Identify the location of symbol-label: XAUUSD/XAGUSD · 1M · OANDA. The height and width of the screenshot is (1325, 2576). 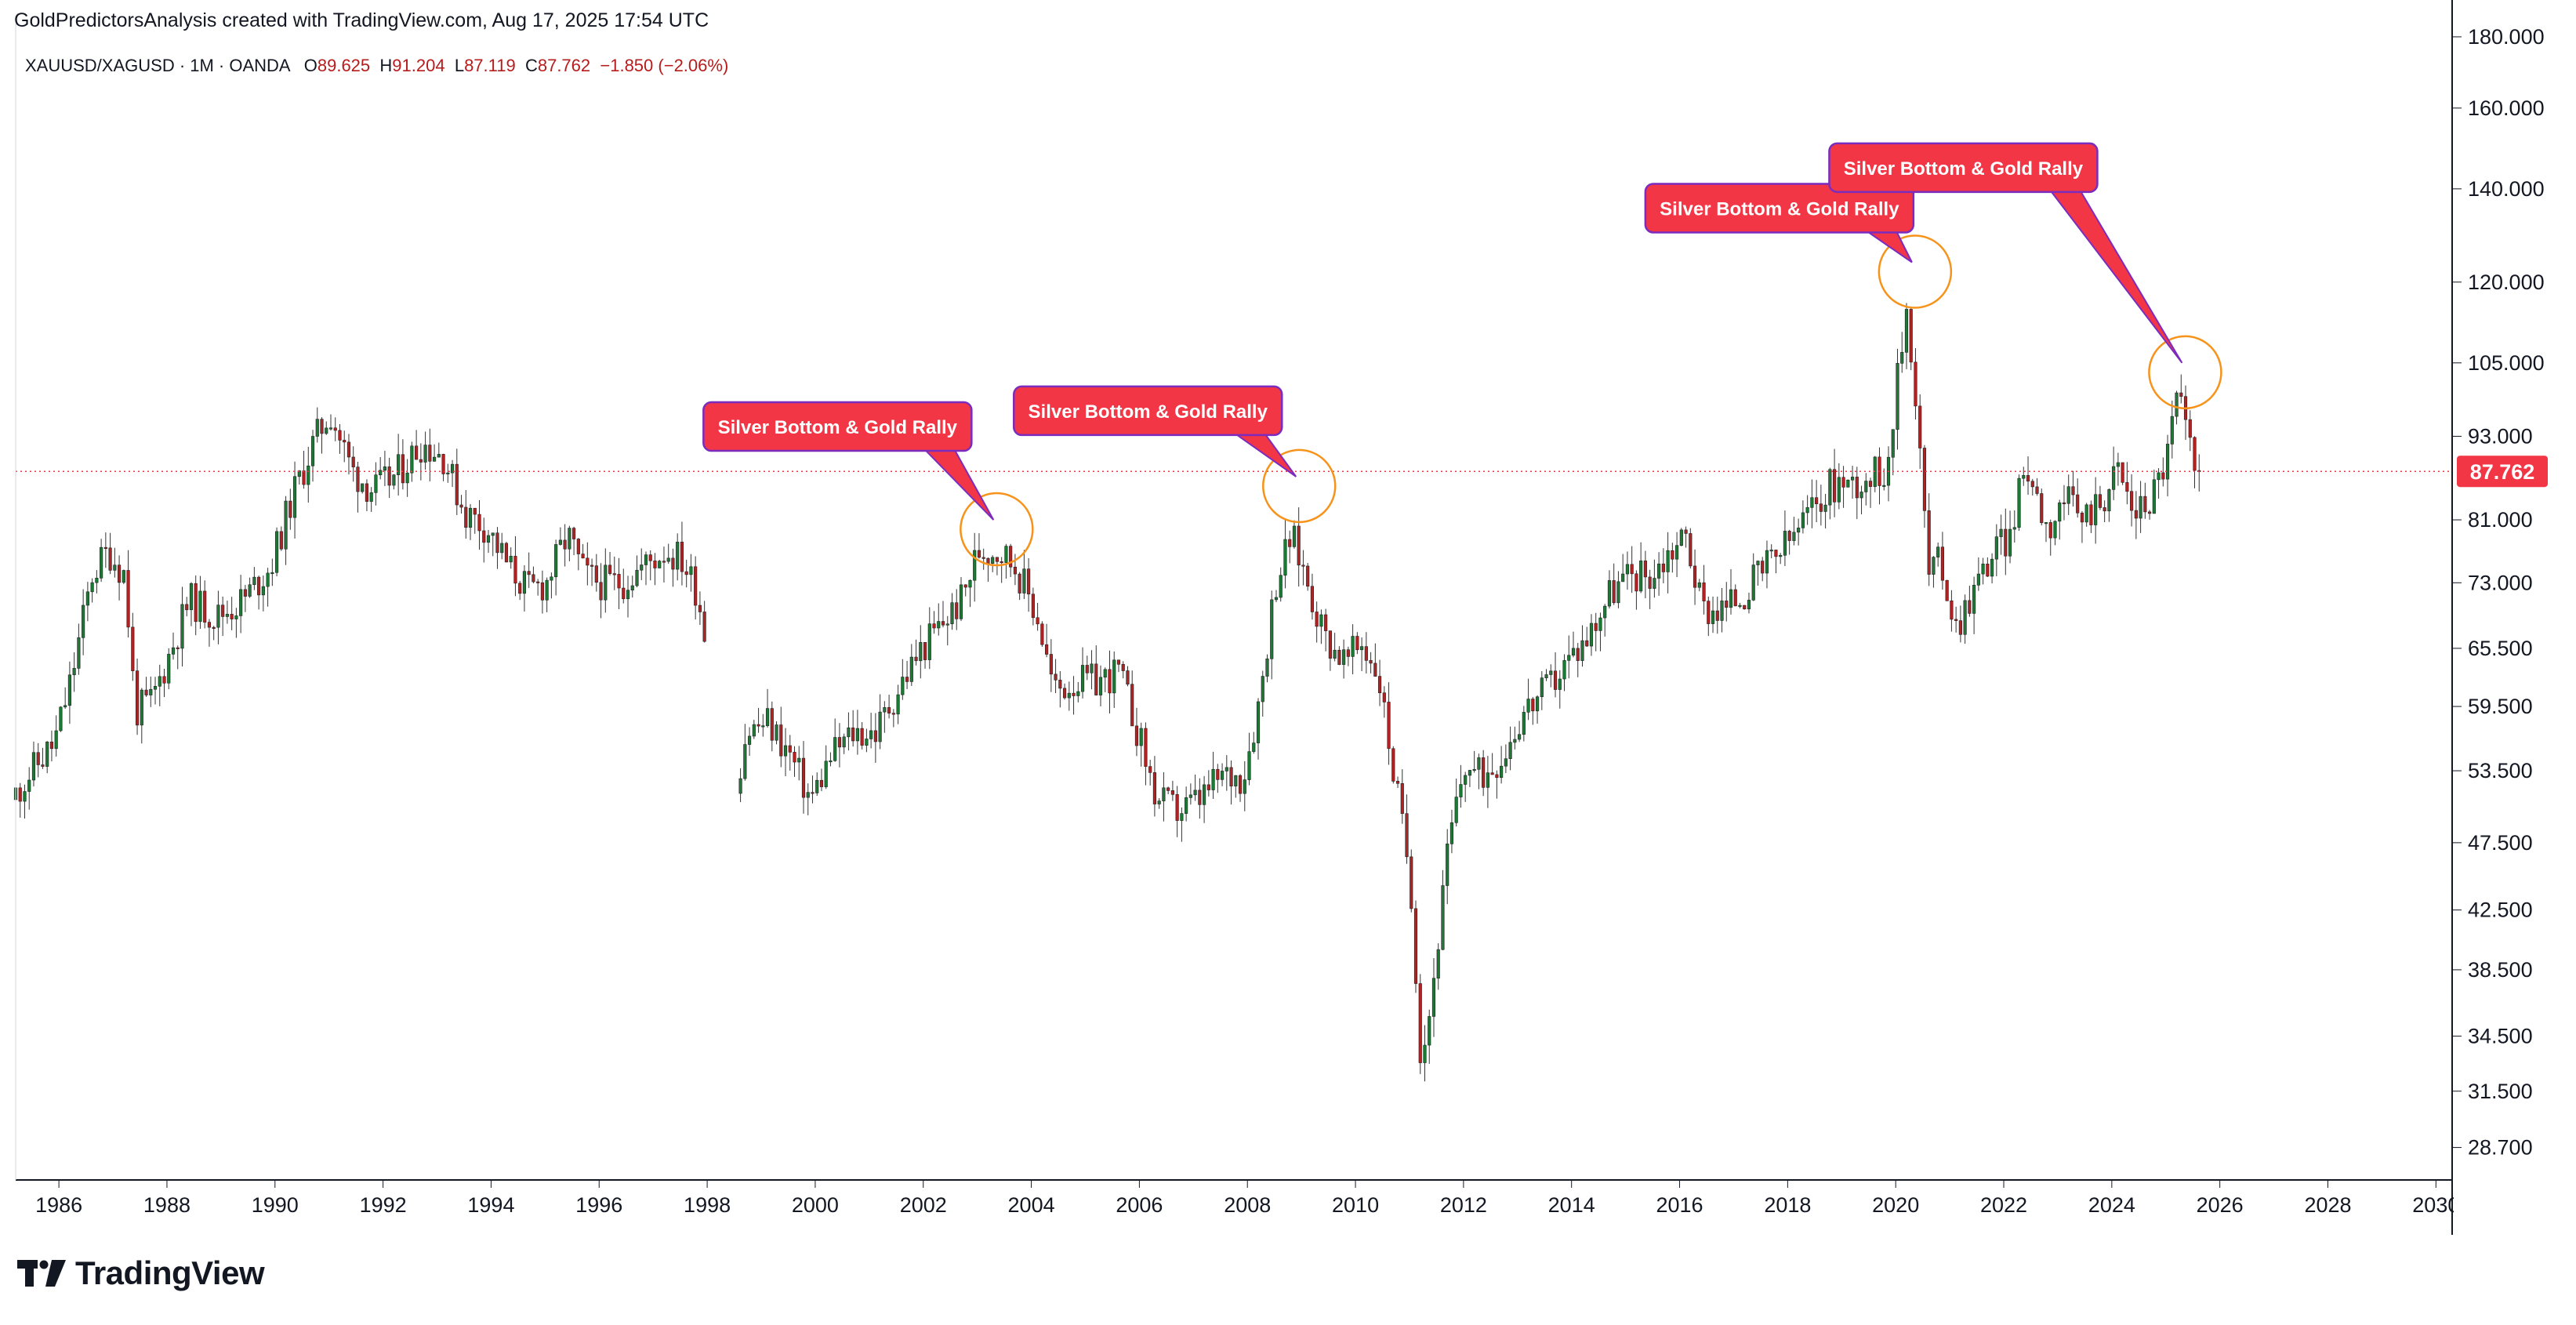
(158, 65).